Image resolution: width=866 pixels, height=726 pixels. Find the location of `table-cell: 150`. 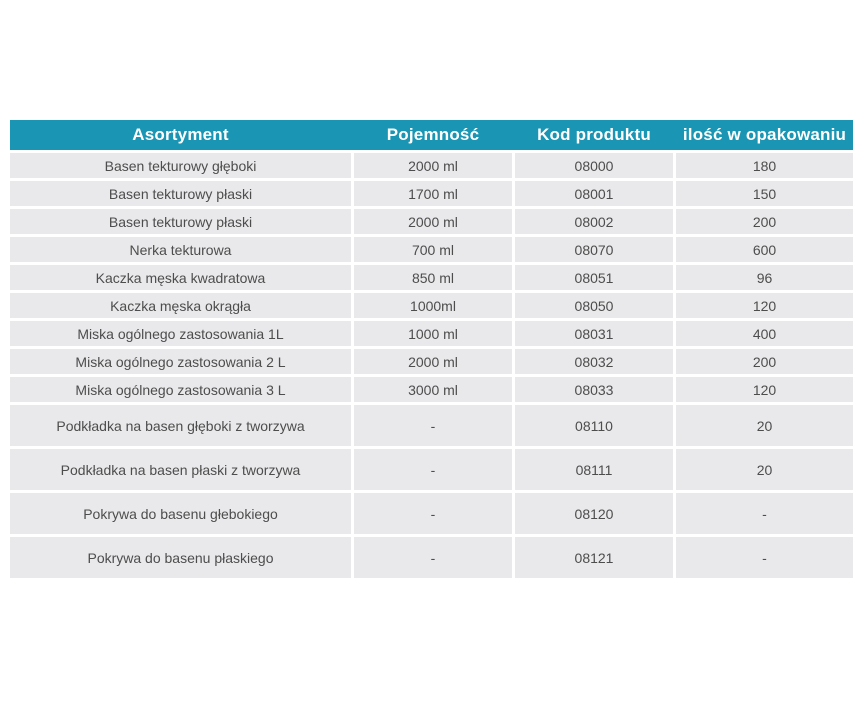

table-cell: 150 is located at coordinates (764, 193).